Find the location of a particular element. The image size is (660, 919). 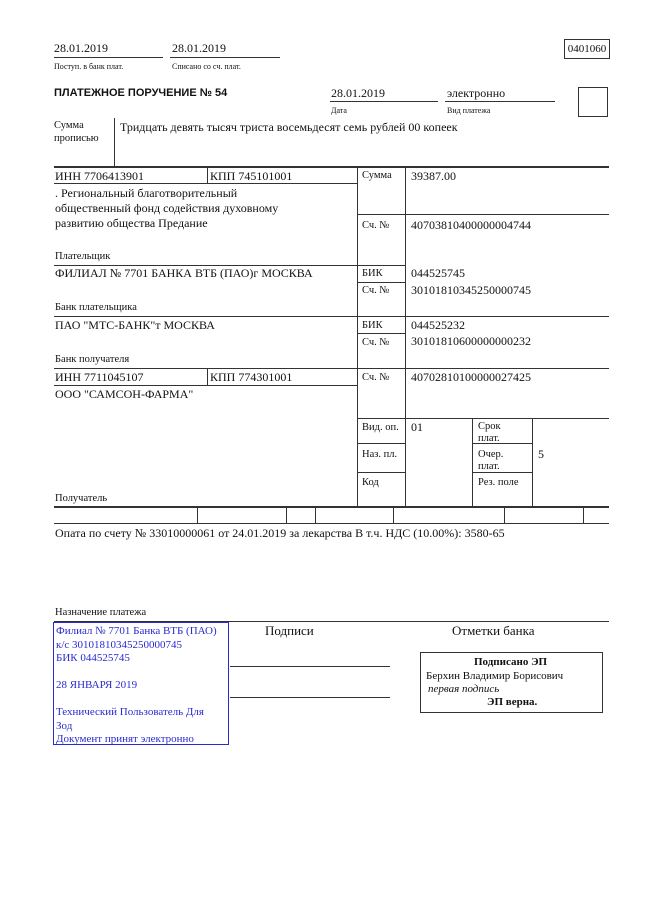

amount-words-label-2: прописью is located at coordinates (76, 138).